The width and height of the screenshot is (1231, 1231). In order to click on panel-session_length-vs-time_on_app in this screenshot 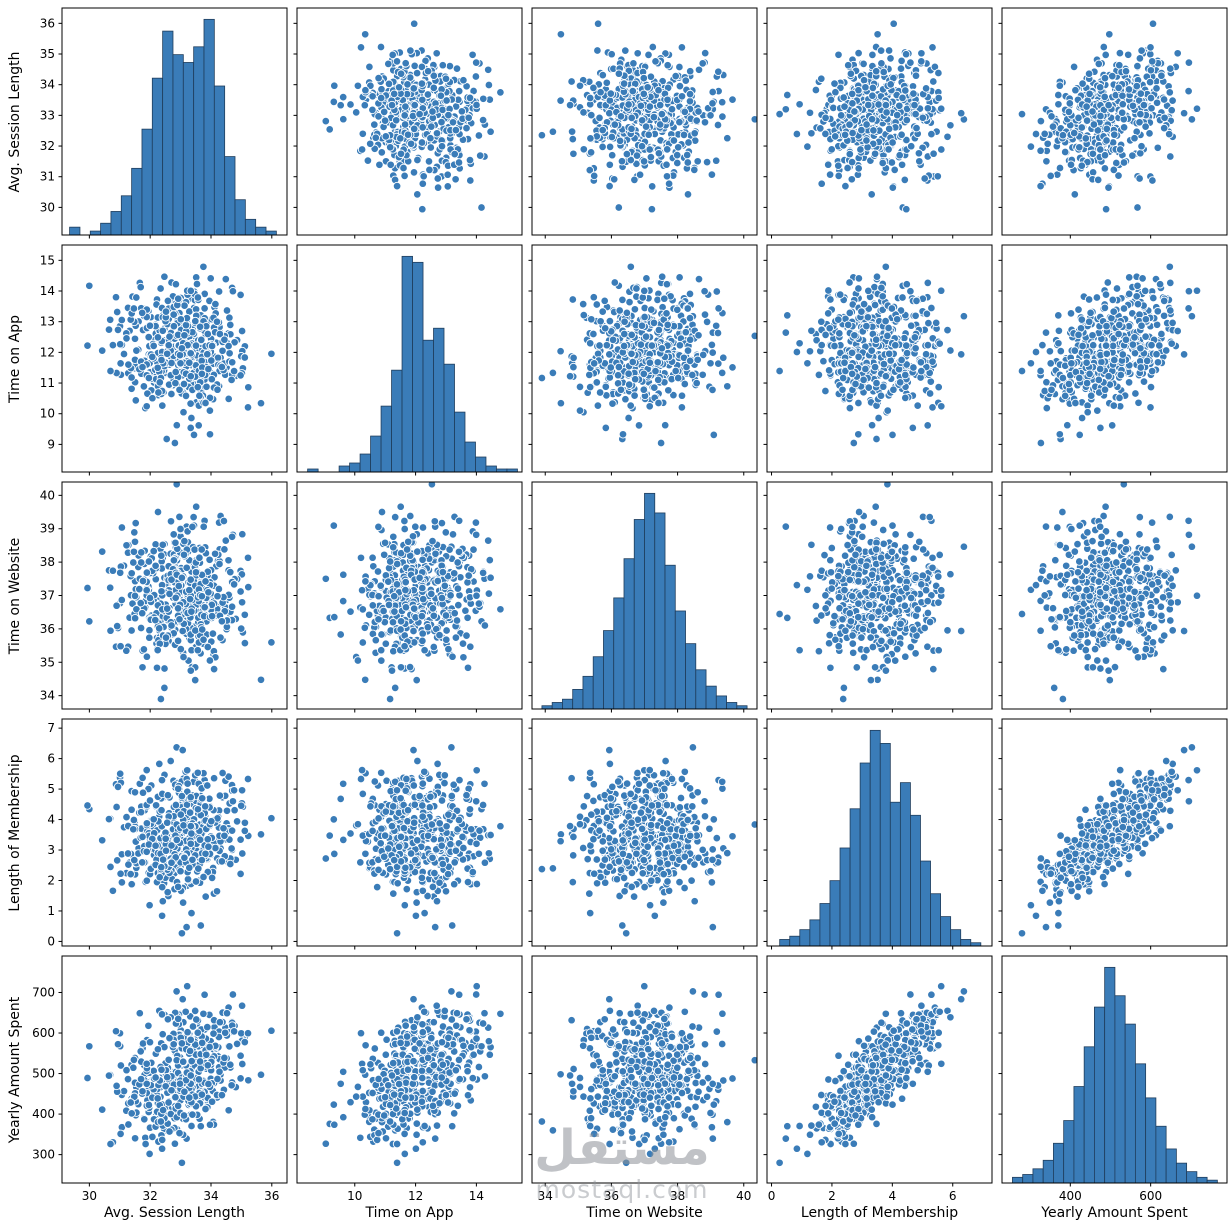, I will do `click(408, 123)`.